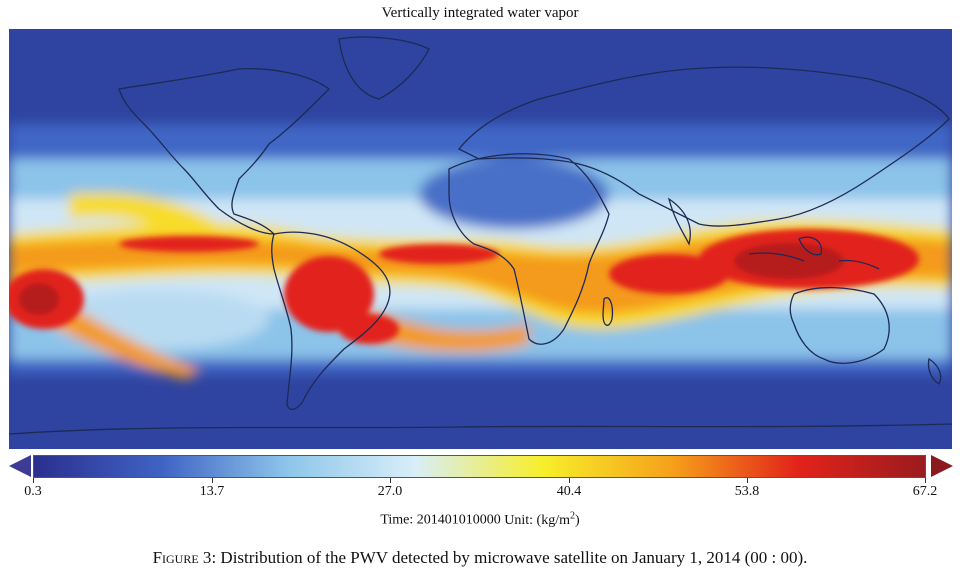  I want to click on colorbar, so click(480, 467).